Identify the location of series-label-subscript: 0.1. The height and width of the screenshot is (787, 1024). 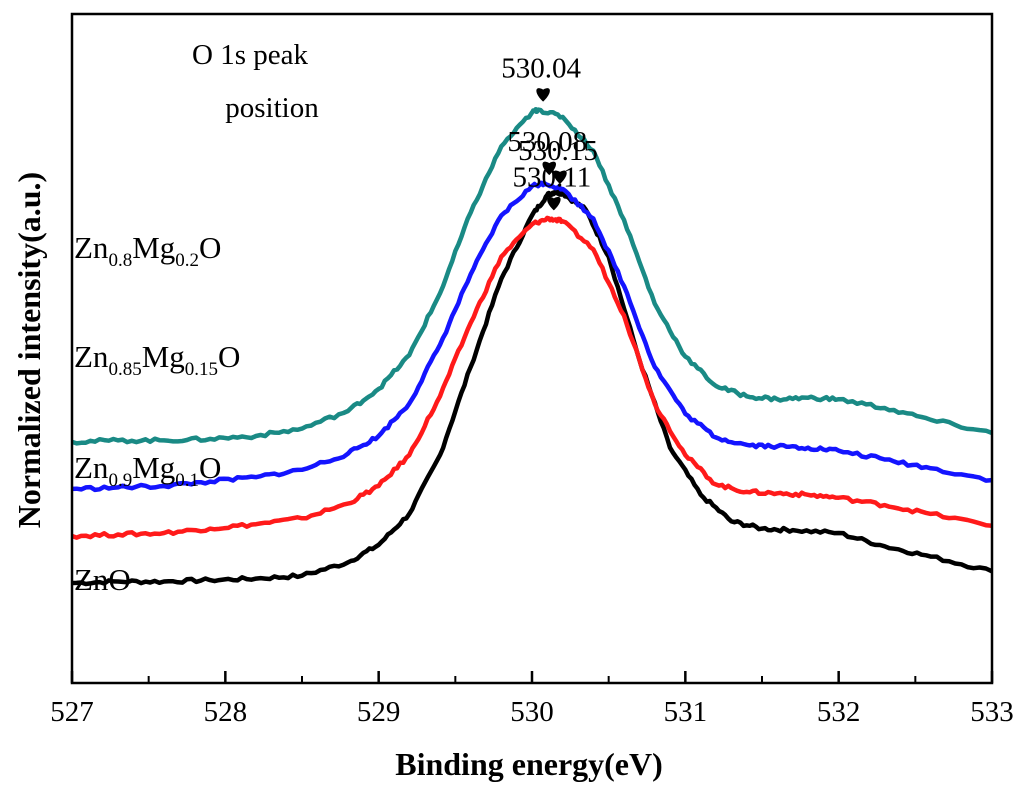
(187, 480).